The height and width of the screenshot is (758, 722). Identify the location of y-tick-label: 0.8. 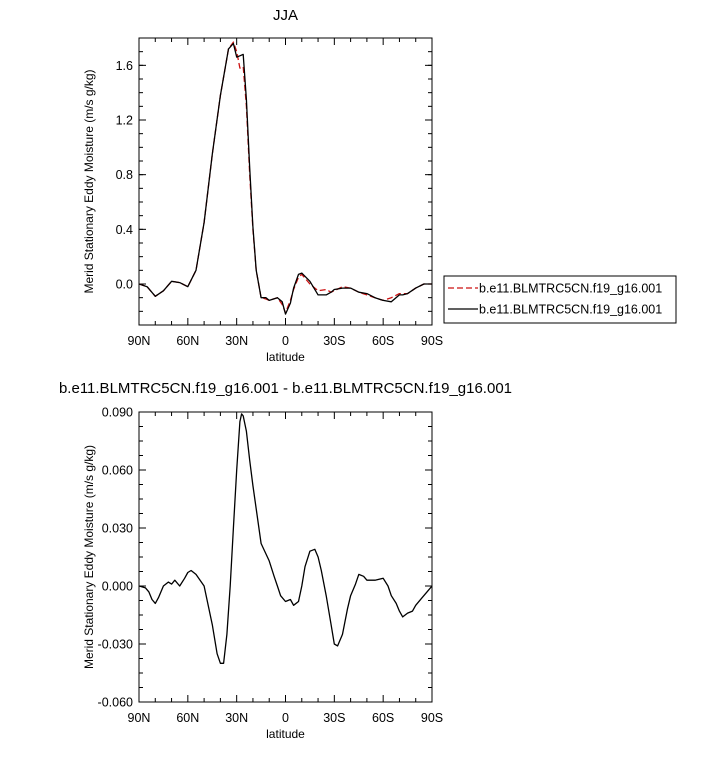
(124, 175).